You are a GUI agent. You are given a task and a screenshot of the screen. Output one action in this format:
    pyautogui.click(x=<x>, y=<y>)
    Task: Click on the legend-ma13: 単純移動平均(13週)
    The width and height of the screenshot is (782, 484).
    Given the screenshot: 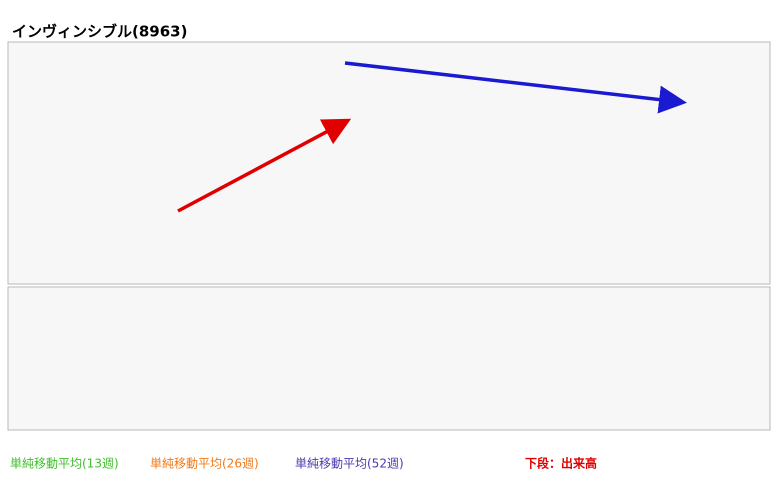 What is the action you would take?
    pyautogui.click(x=64, y=464)
    